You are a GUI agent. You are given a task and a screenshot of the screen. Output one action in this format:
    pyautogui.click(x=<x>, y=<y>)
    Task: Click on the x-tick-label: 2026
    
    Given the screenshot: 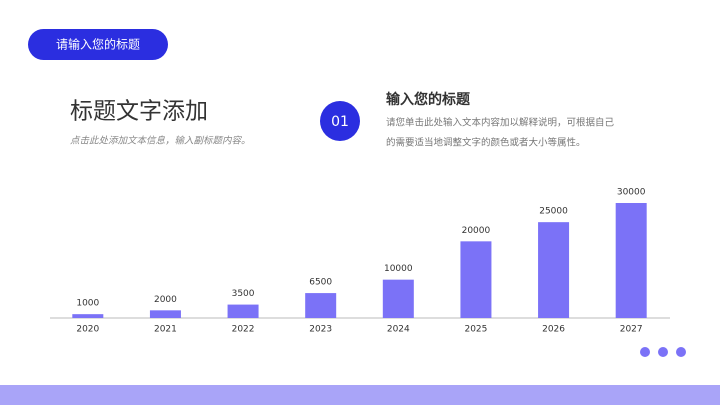 What is the action you would take?
    pyautogui.click(x=553, y=330)
    